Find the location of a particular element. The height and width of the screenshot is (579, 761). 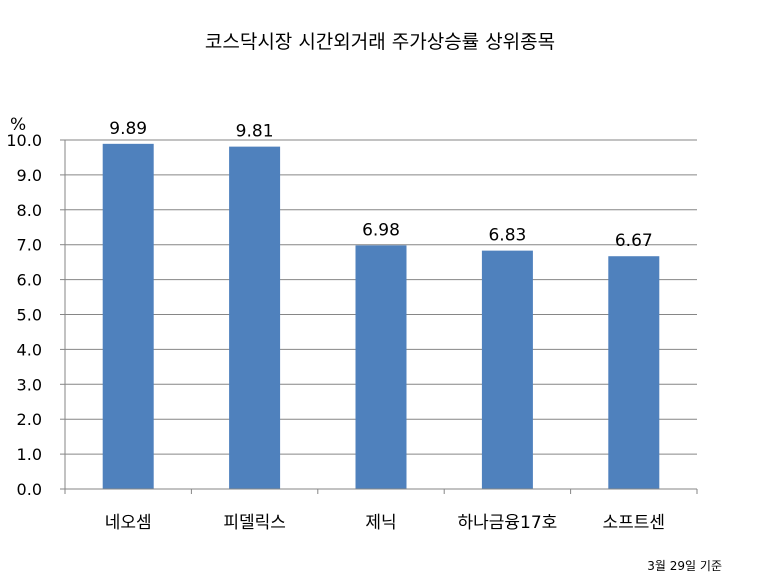

date-note: 3월 29일 기준 is located at coordinates (684, 566).